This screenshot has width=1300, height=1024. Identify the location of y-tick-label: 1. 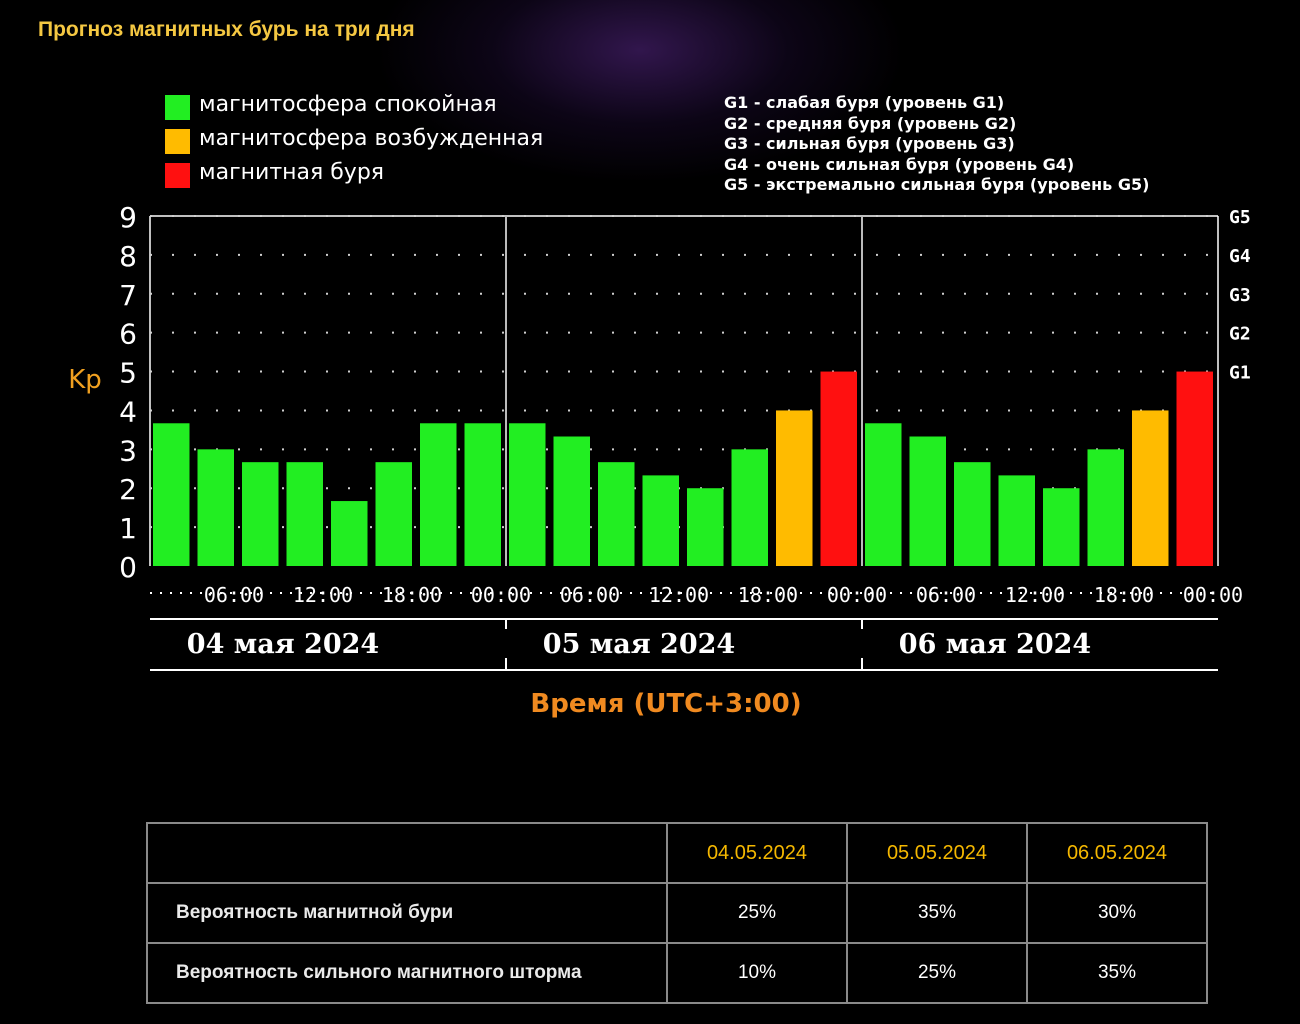
(128, 528).